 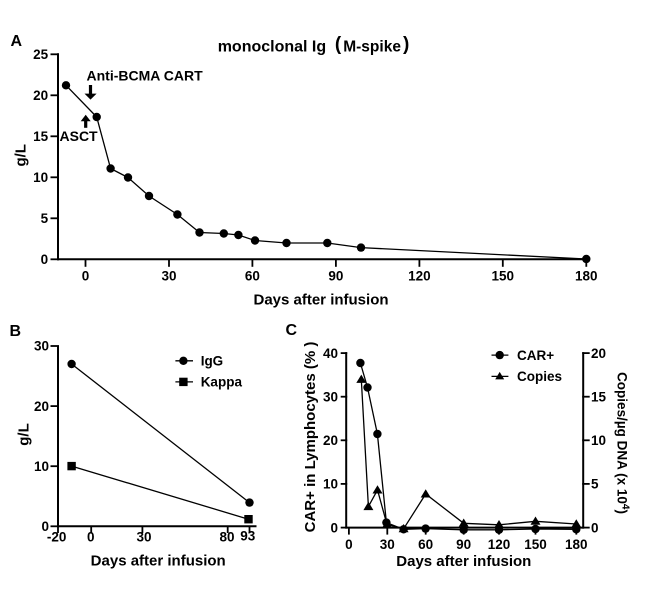 What do you see at coordinates (16, 331) in the screenshot?
I see `svg-text: B` at bounding box center [16, 331].